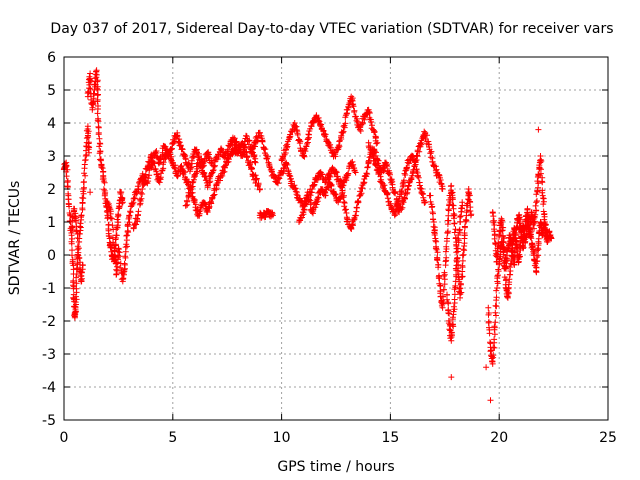 This screenshot has height=480, width=640. I want to click on x-tick-label: 0, so click(64, 438).